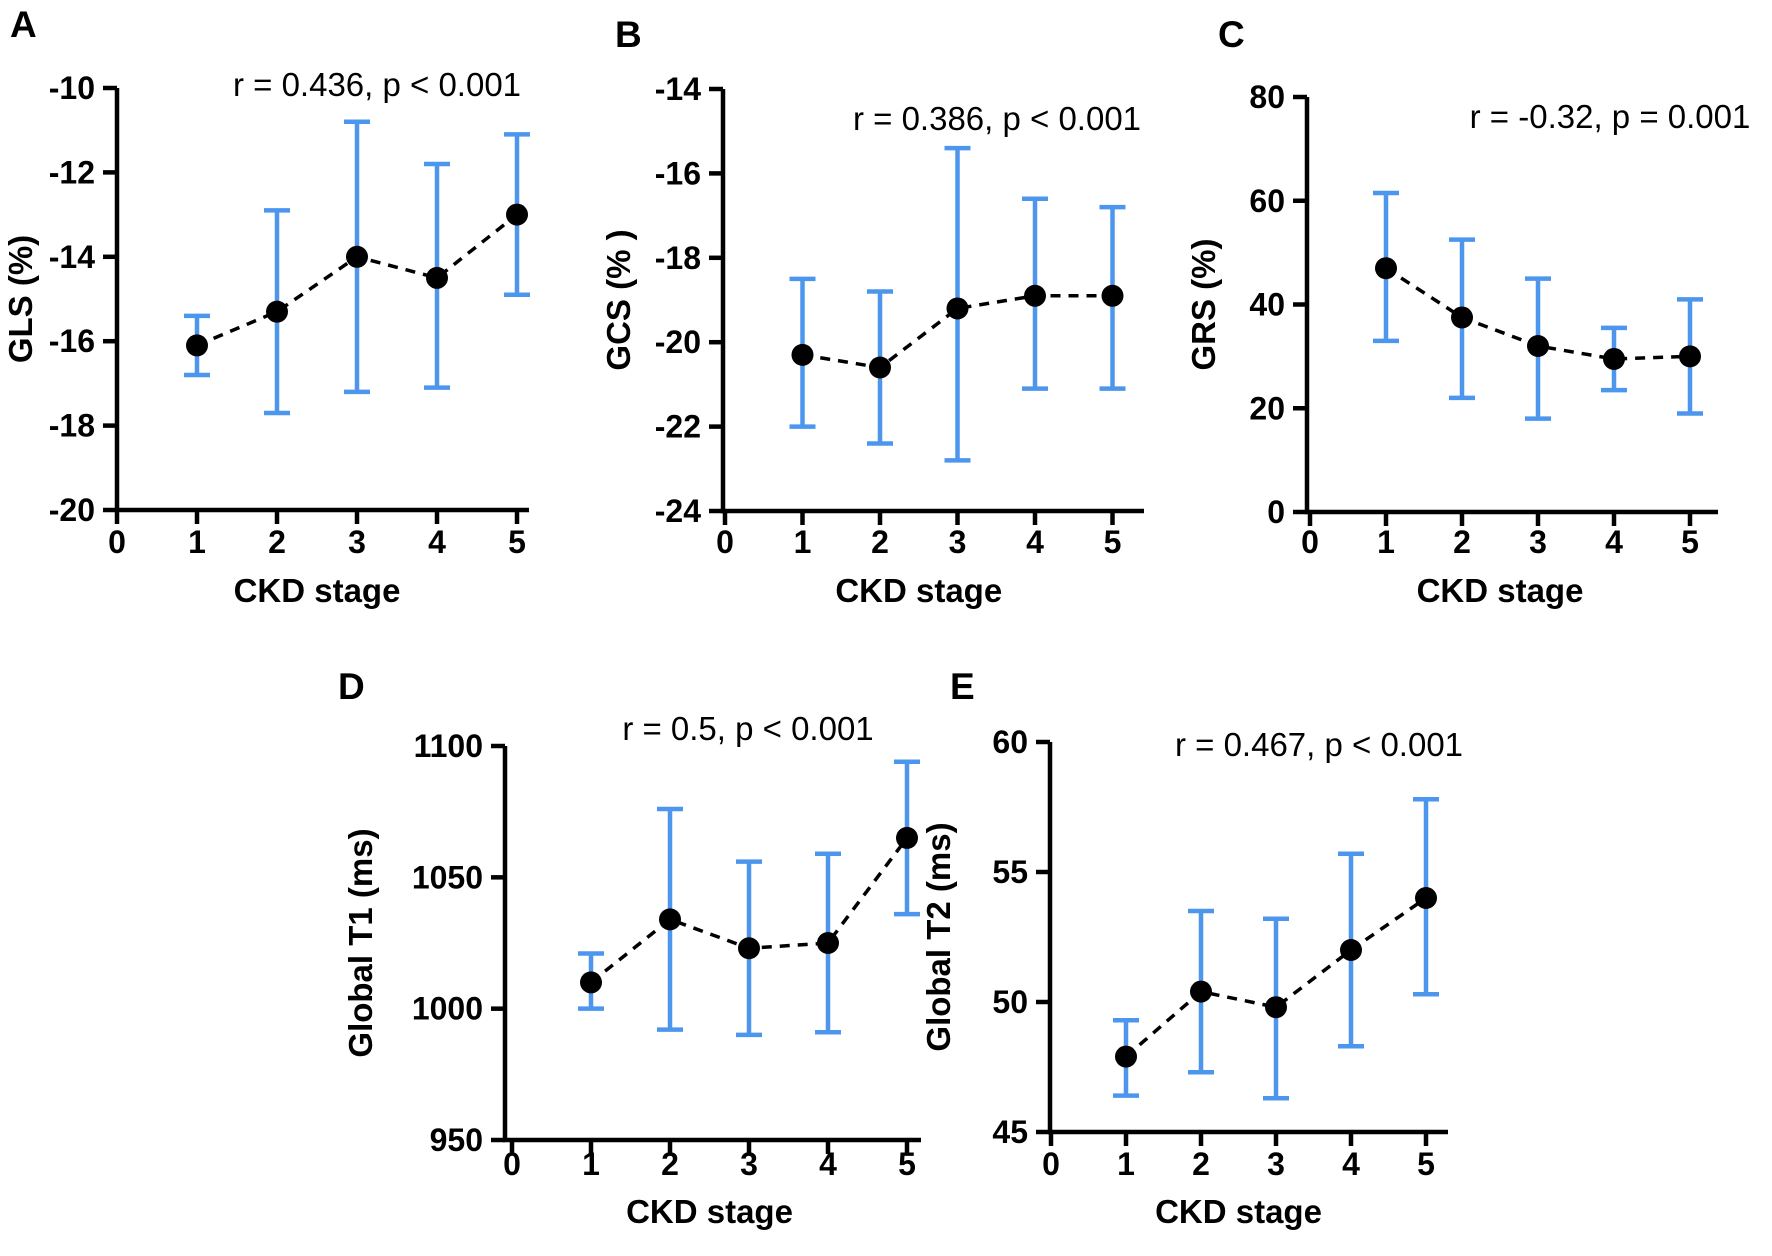 This screenshot has height=1256, width=1772. Describe the element at coordinates (72, 172) in the screenshot. I see `y-tick-label: -12` at that location.